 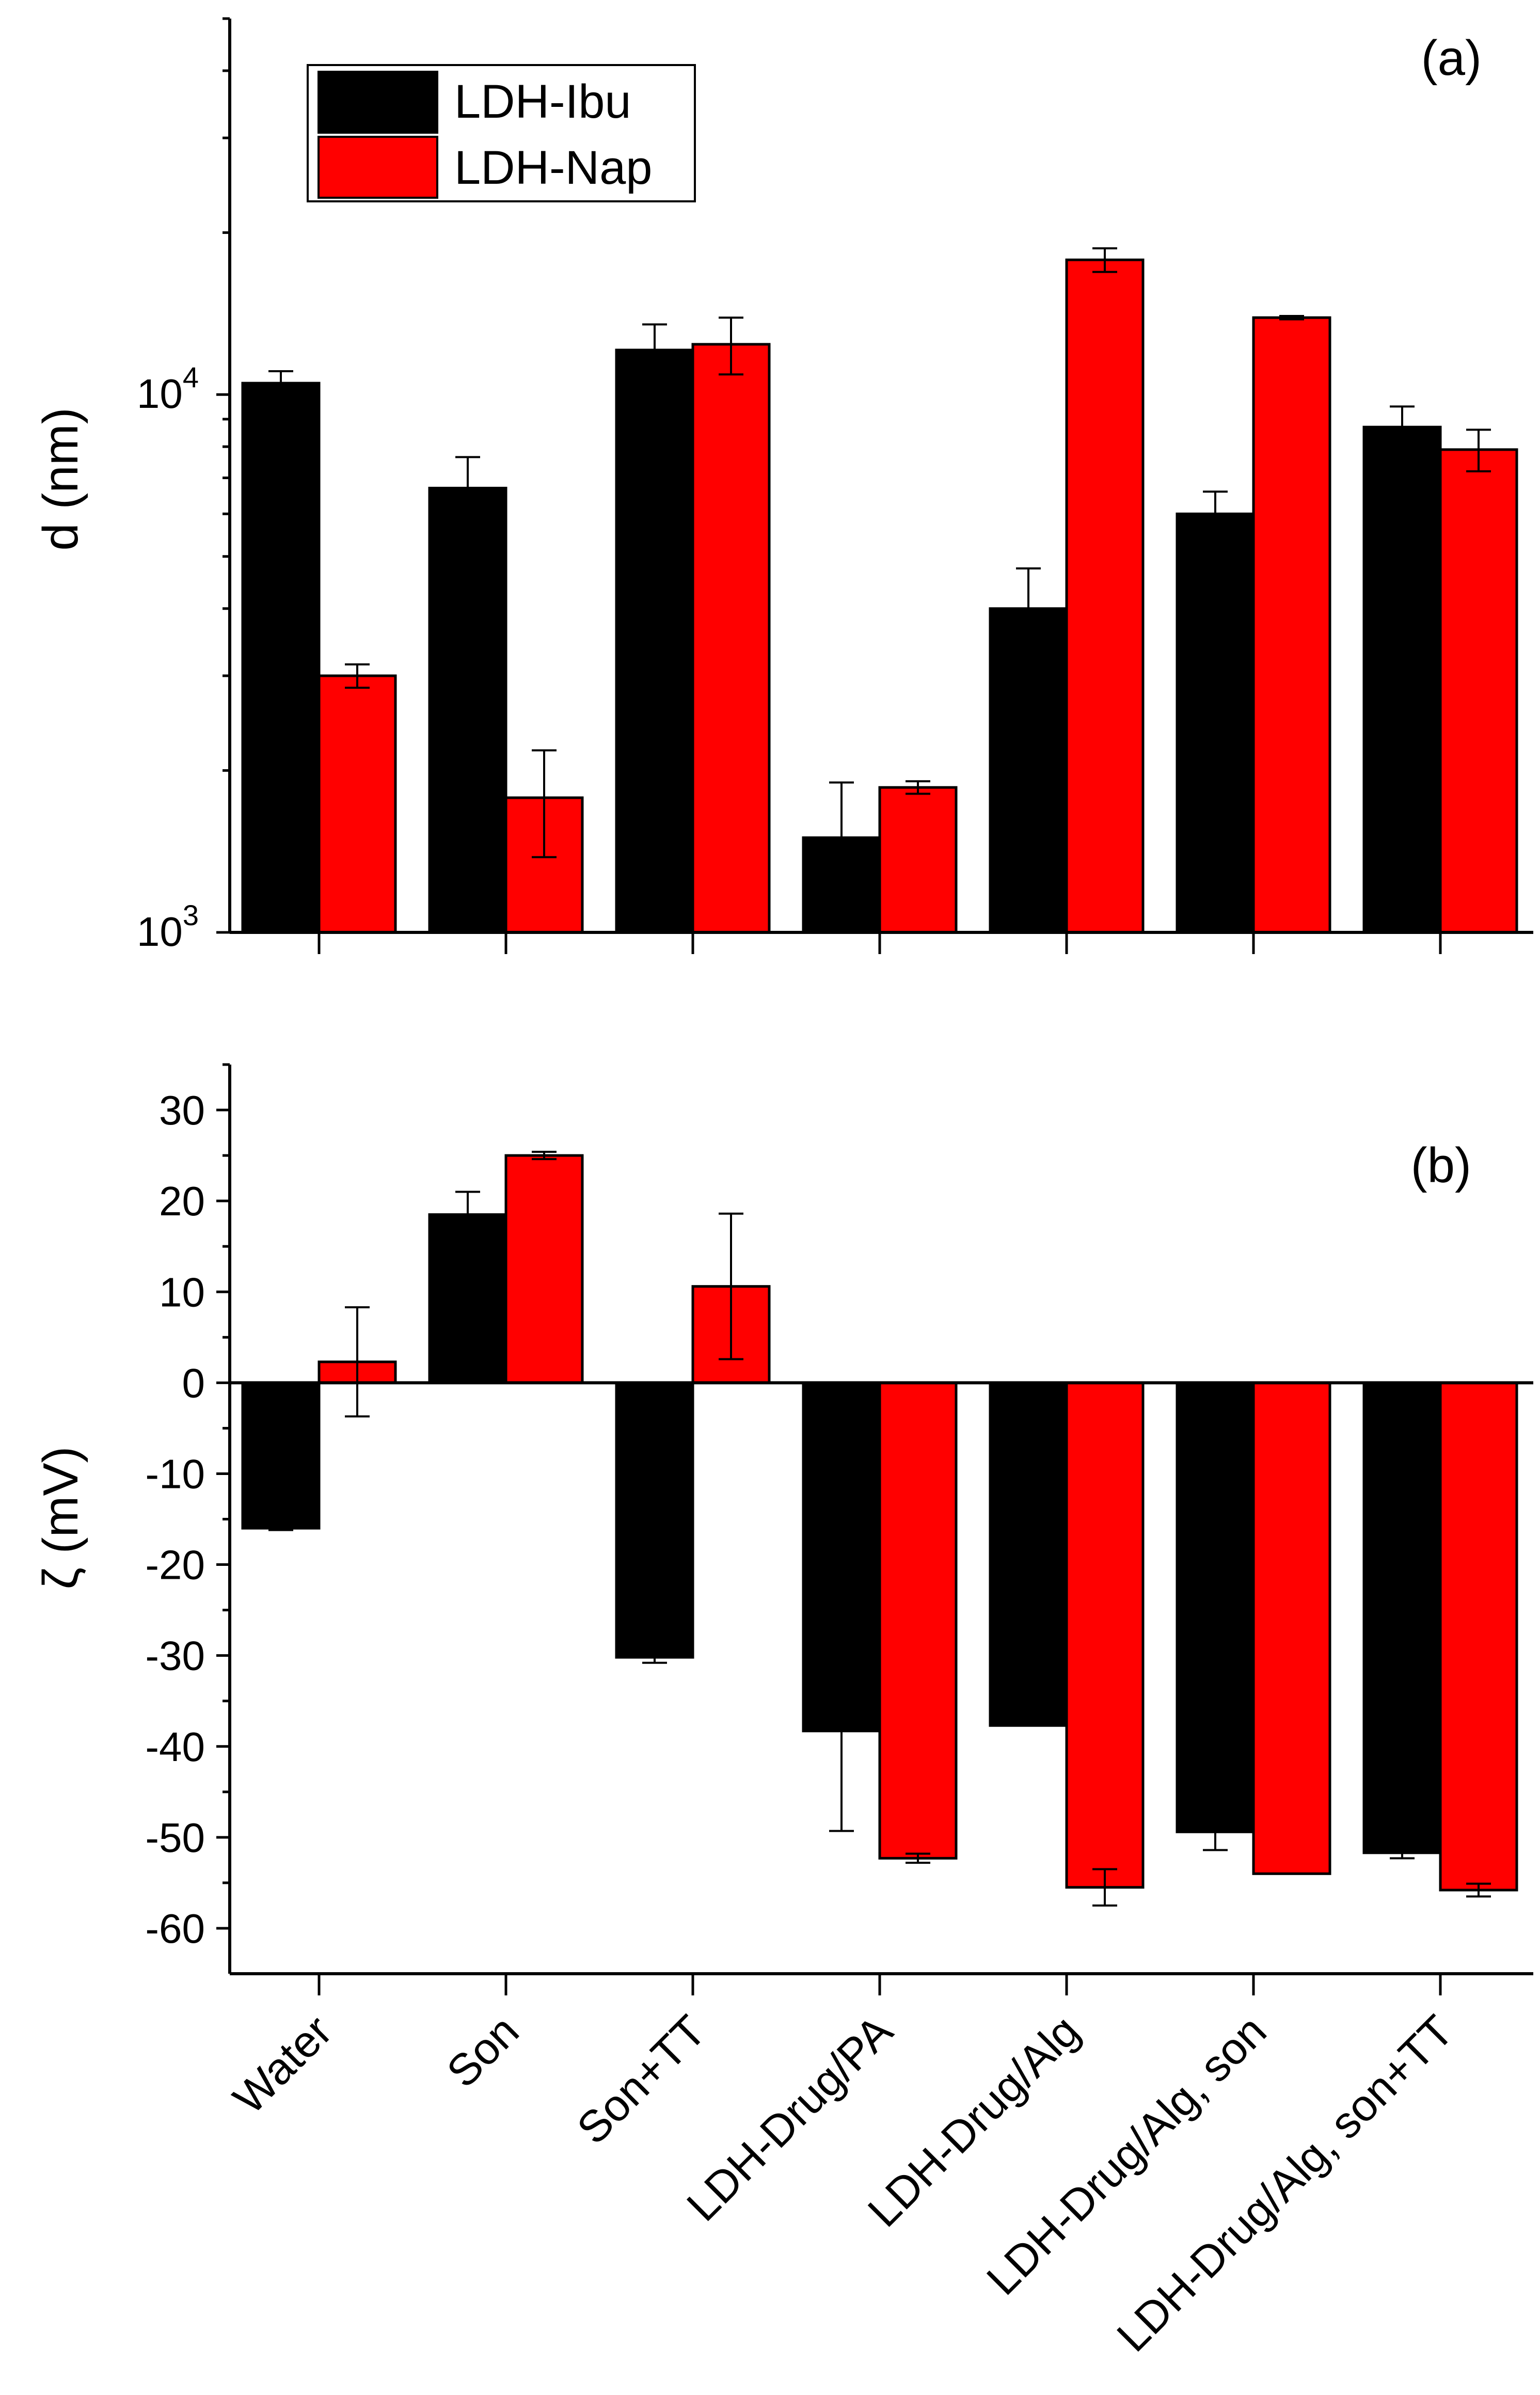 I want to click on errorbar-a-ldh-nap-son-tt, so click(x=731, y=346).